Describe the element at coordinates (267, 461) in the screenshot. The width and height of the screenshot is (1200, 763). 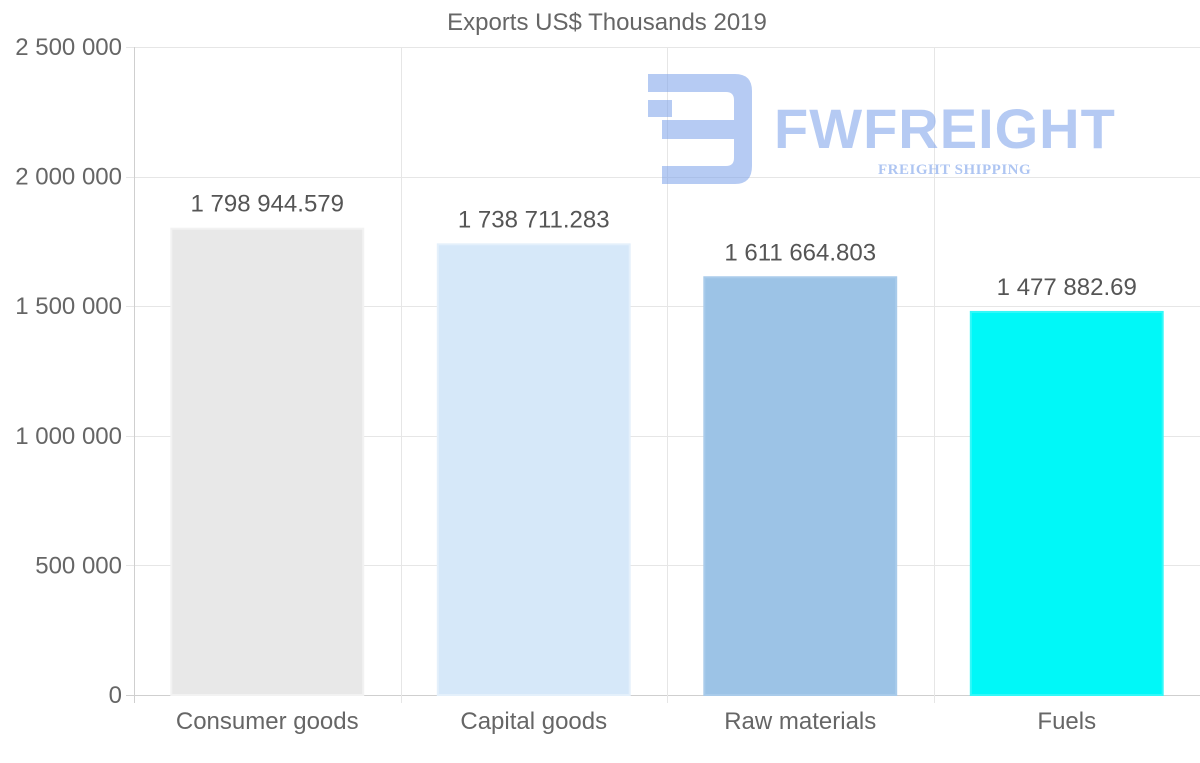
I see `bar-consumer-goods` at that location.